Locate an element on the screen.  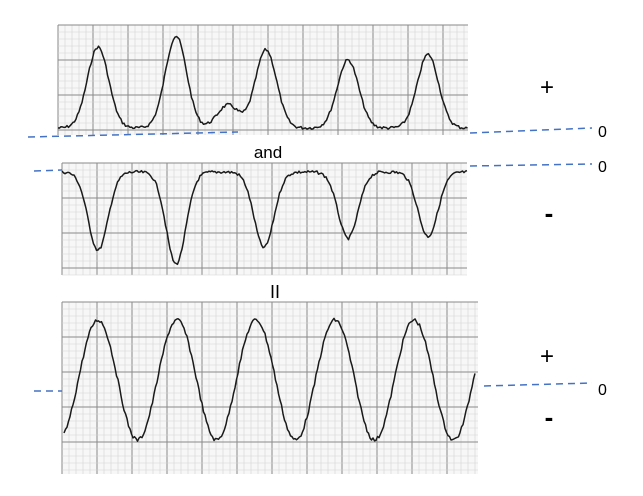
positive-half-panel is located at coordinates (262, 79).